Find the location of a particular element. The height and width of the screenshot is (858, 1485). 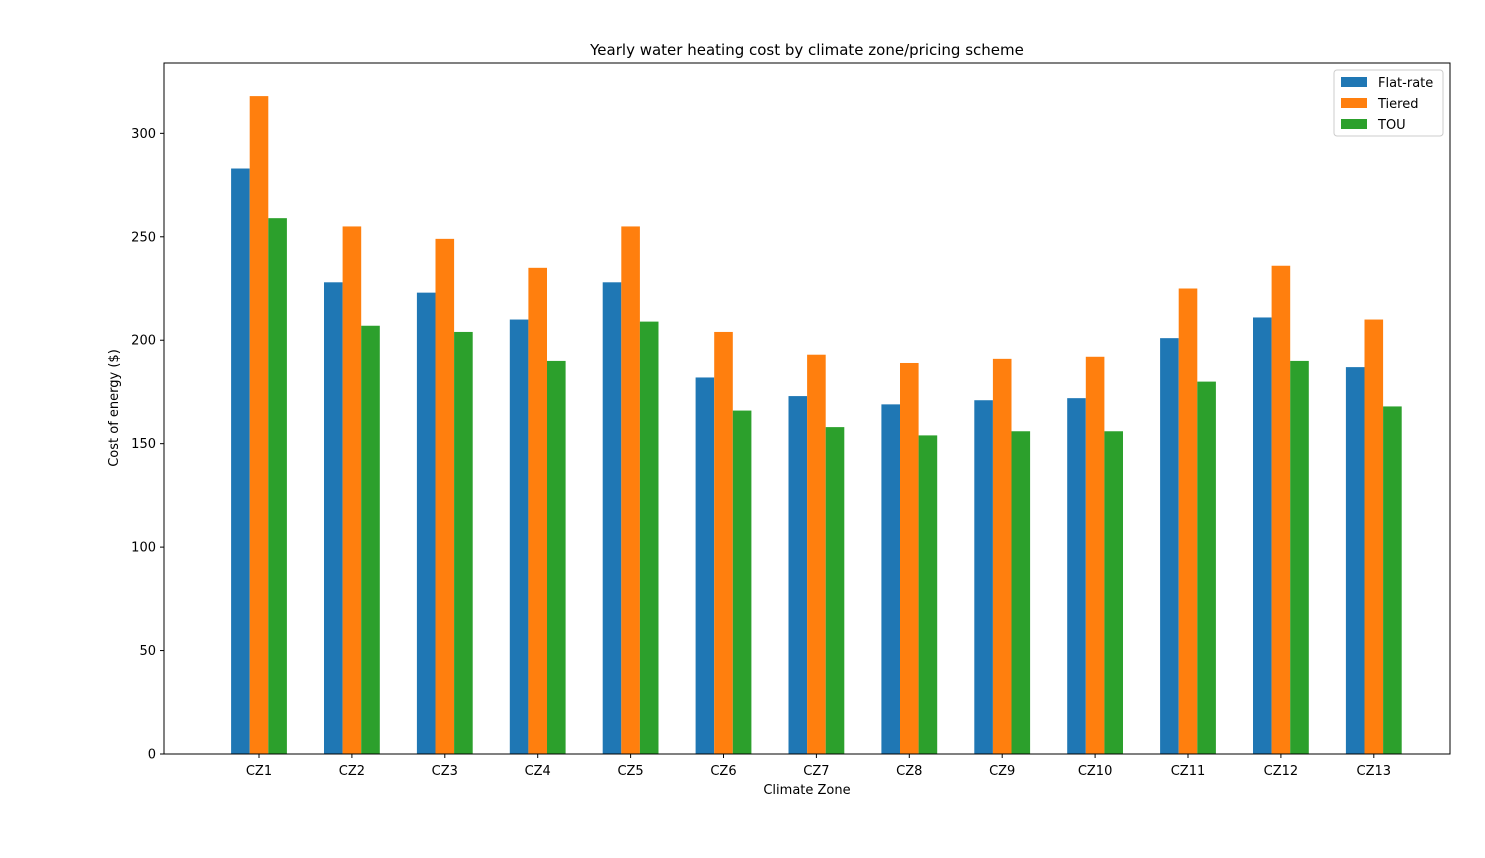

y-axis: 0 50 100 150 200 250 300 is located at coordinates (147, 445).